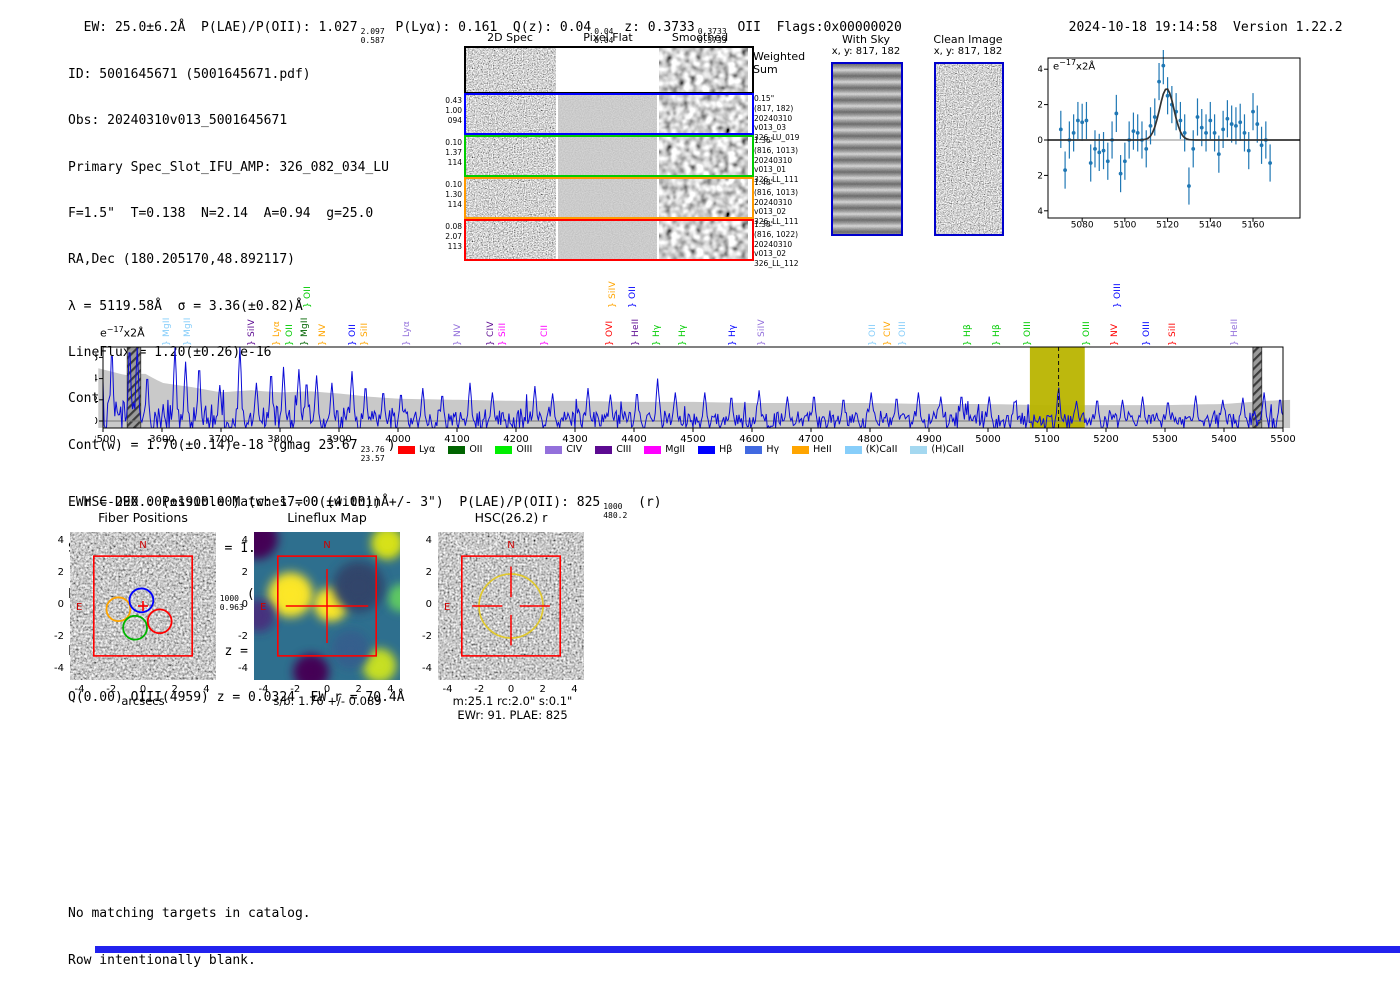 This screenshot has width=1400, height=984. What do you see at coordinates (675, 449) in the screenshot?
I see `legend-label: MgII` at bounding box center [675, 449].